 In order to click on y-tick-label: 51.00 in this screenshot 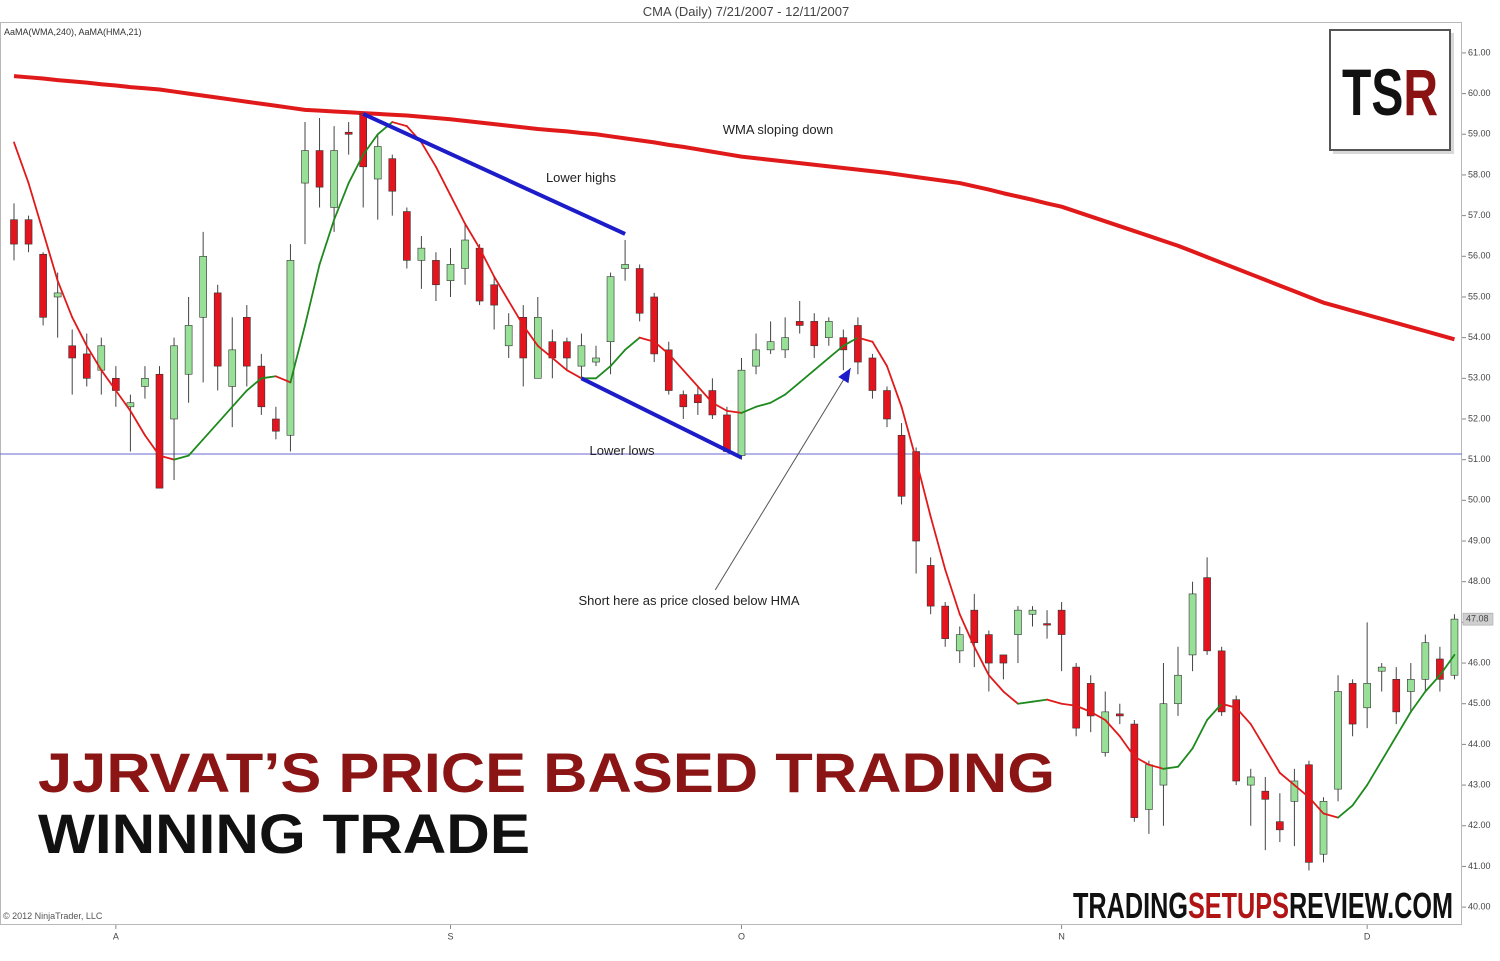, I will do `click(1479, 459)`.